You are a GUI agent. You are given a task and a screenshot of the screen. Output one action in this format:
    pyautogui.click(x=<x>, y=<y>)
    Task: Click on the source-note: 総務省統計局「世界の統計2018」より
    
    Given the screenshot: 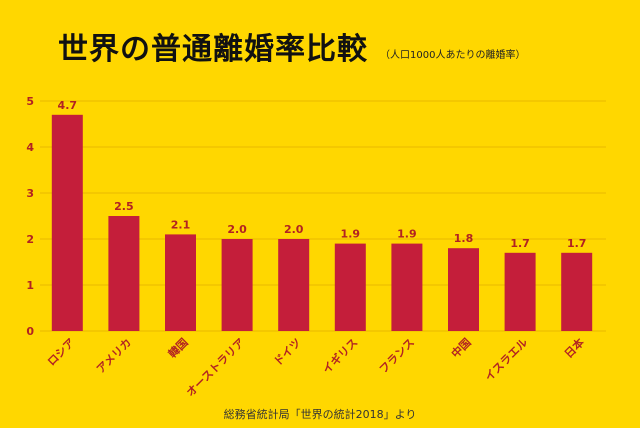 What is the action you would take?
    pyautogui.click(x=320, y=414)
    